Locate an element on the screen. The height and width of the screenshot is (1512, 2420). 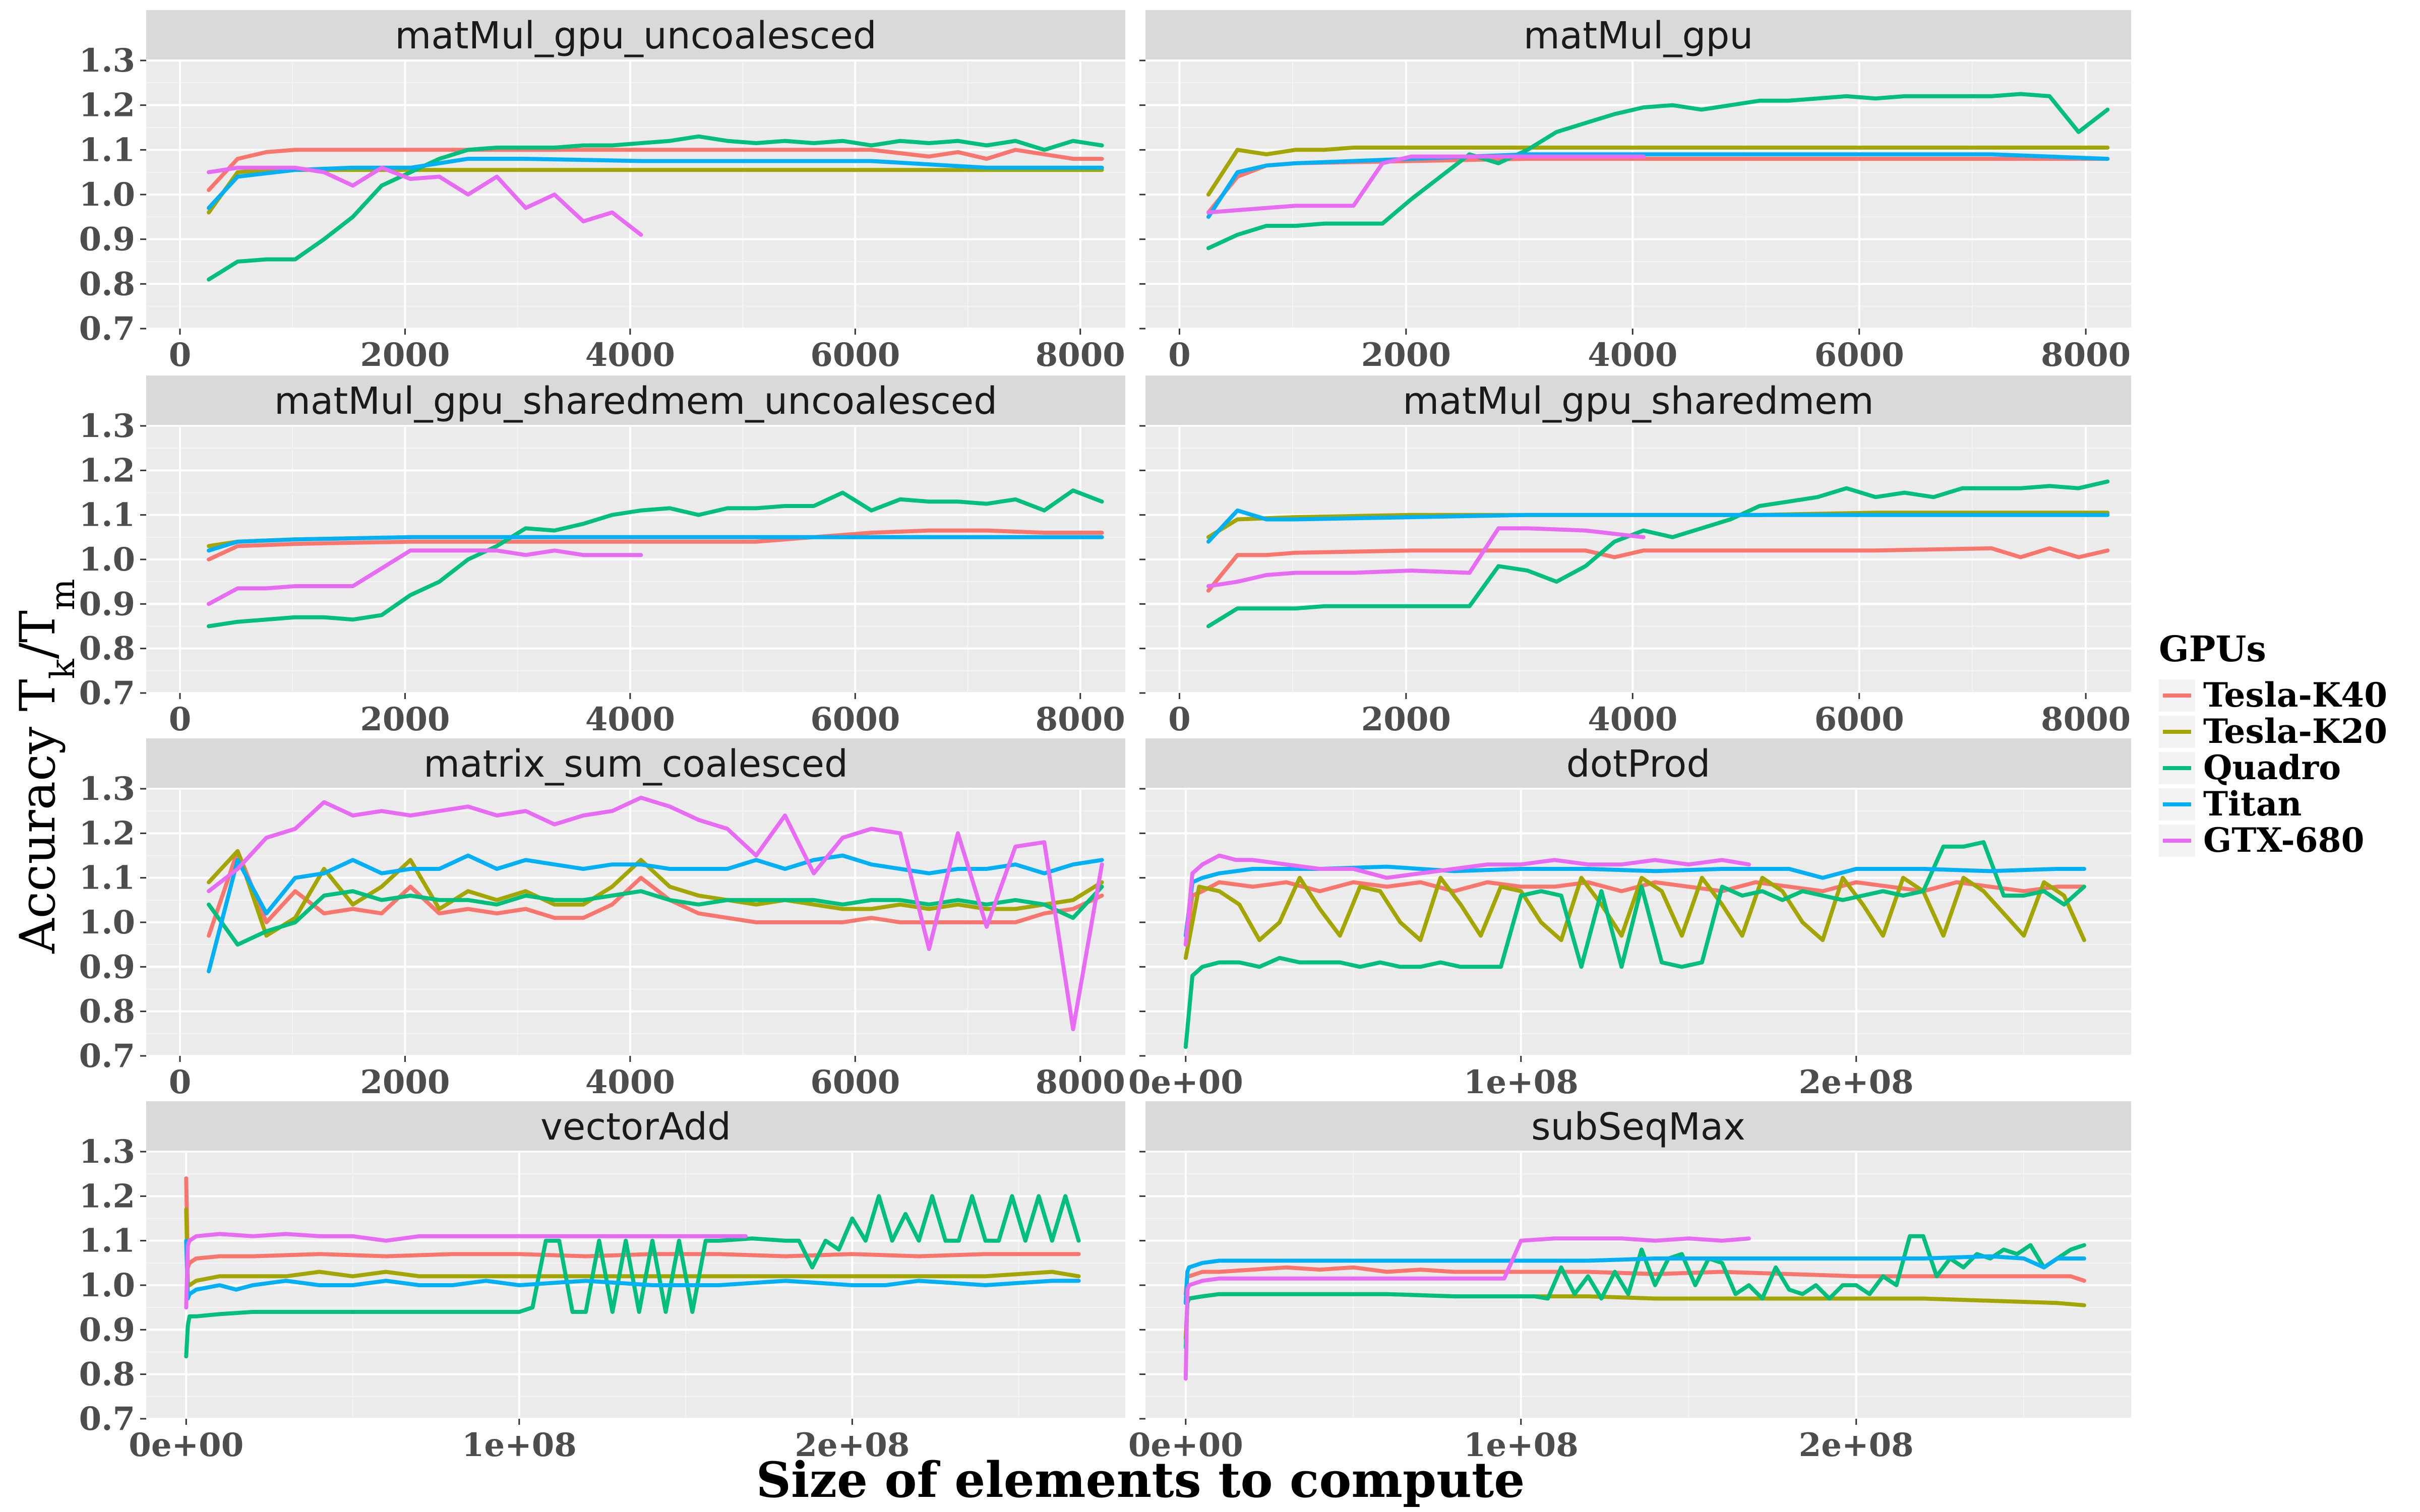
legend-item-tesla-k20: Tesla-K20 is located at coordinates (2273, 731).